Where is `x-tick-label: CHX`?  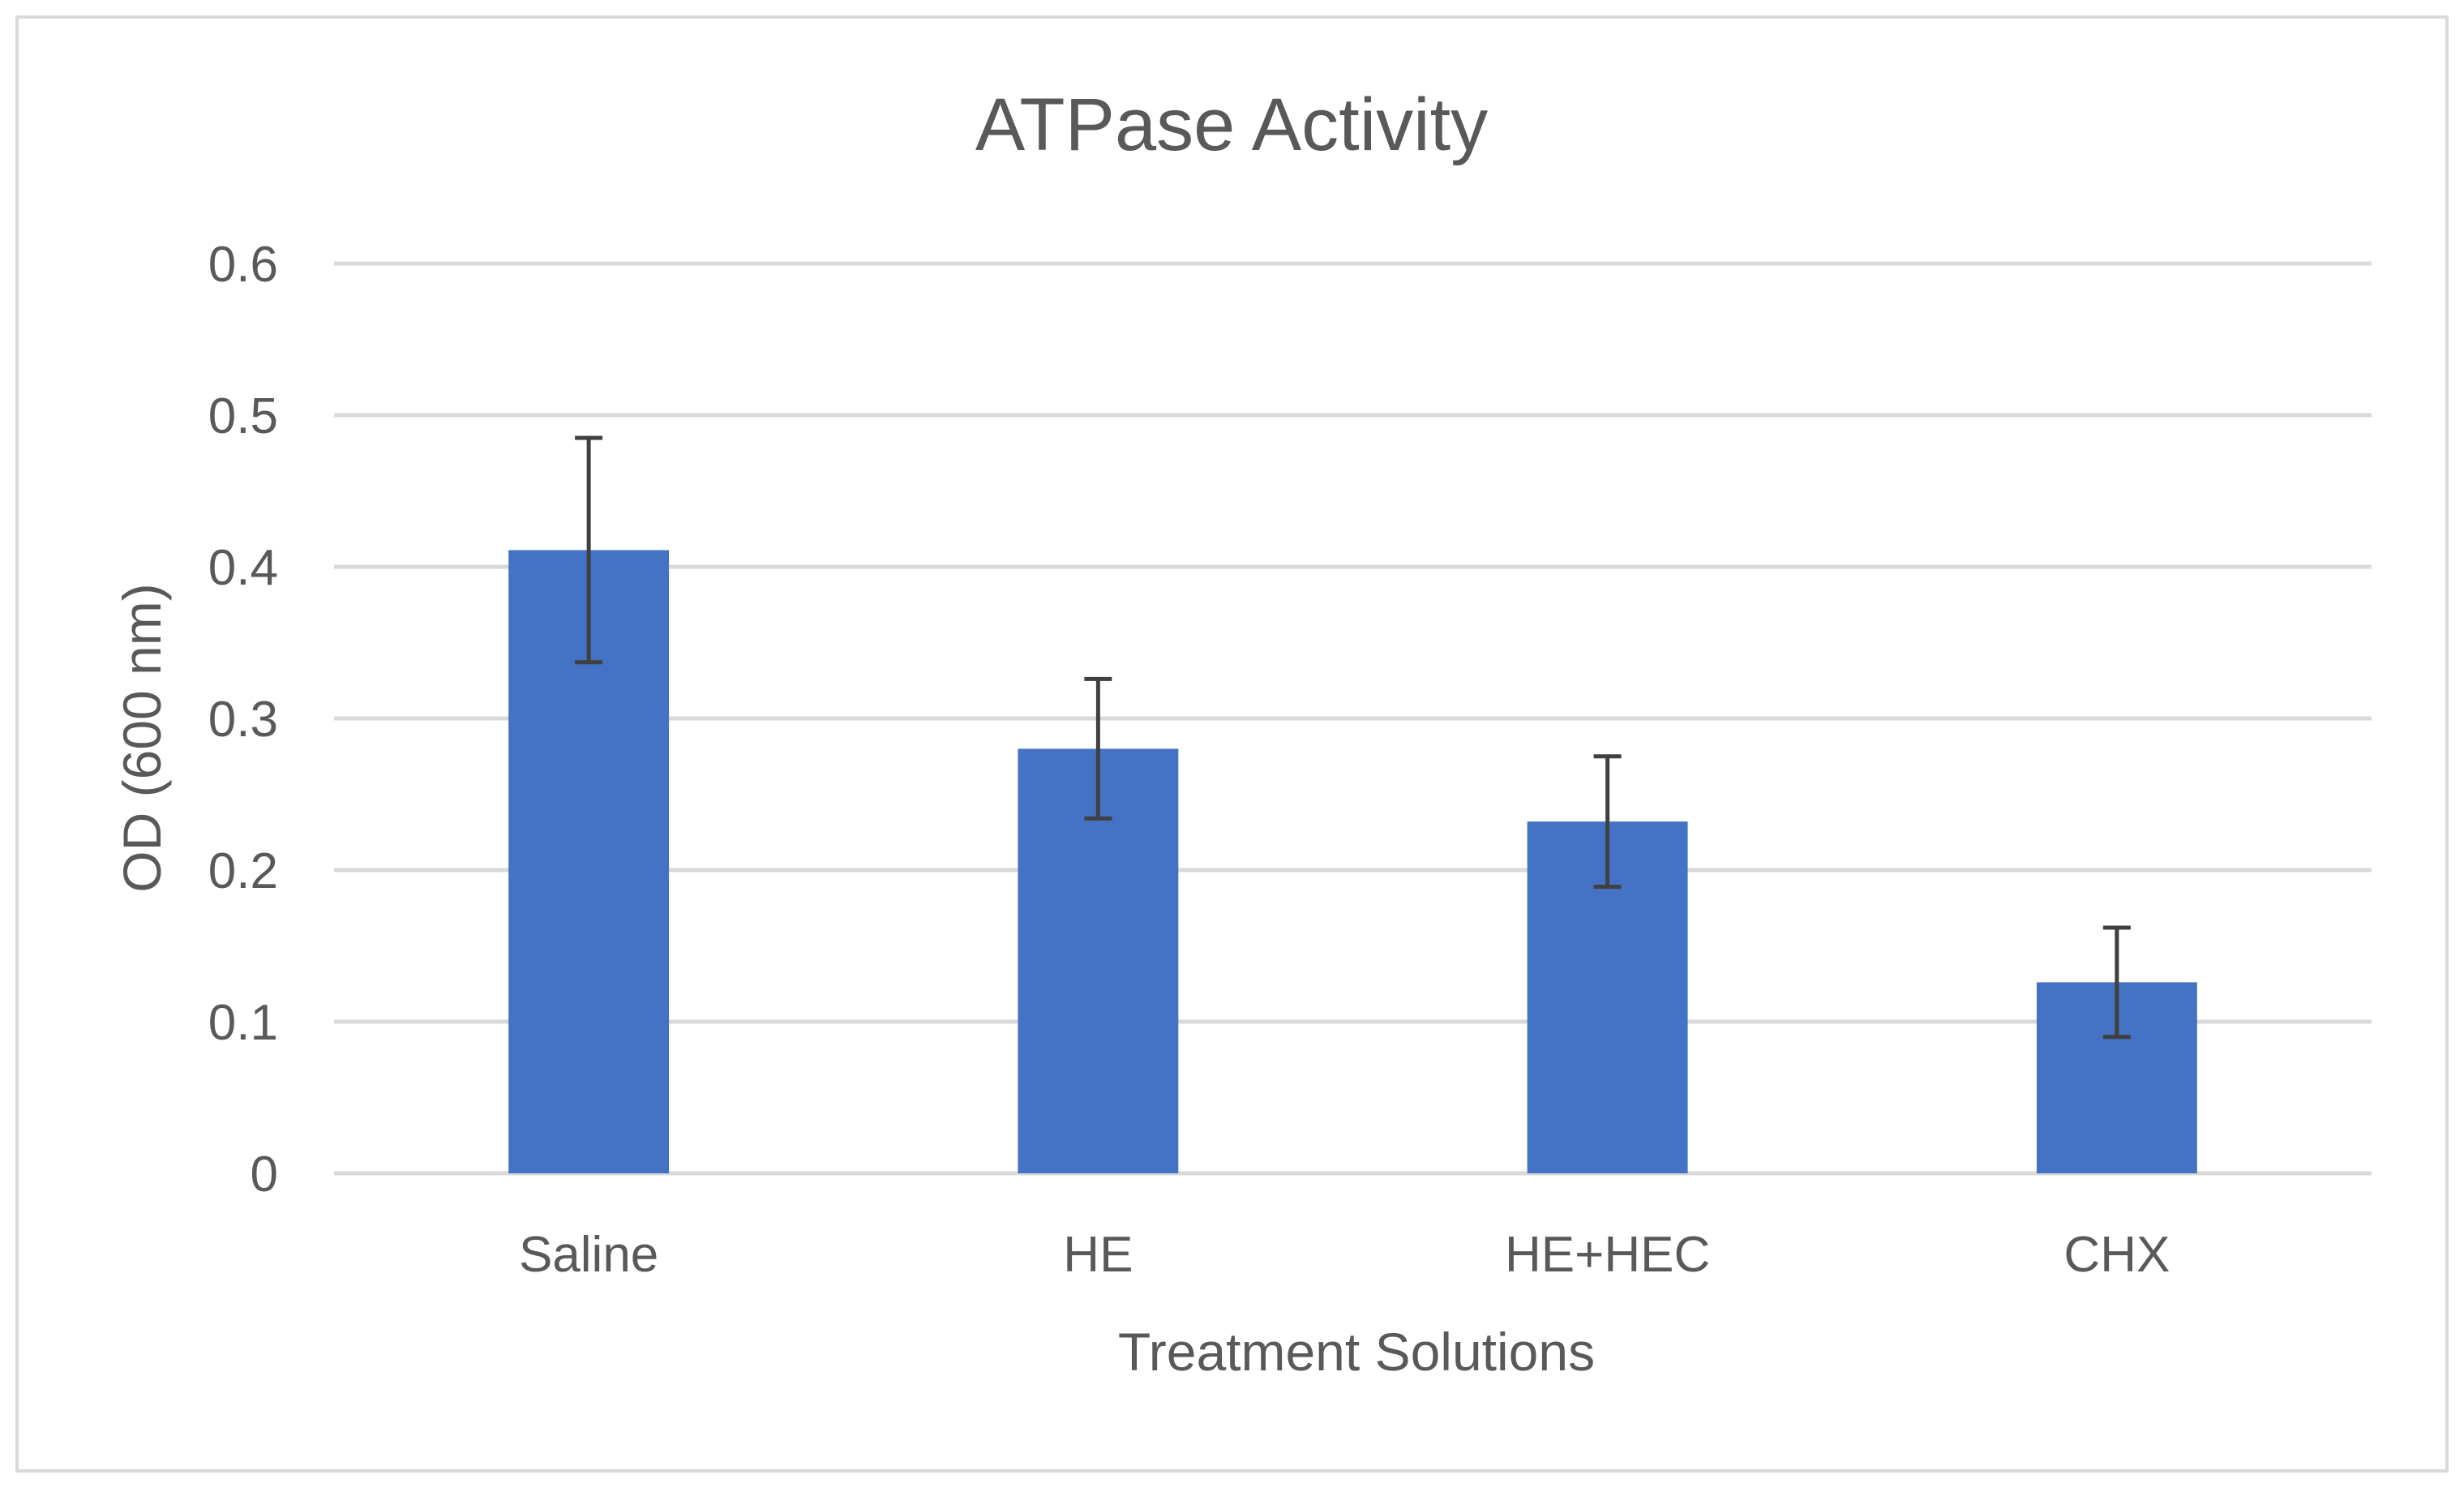
x-tick-label: CHX is located at coordinates (2116, 1255).